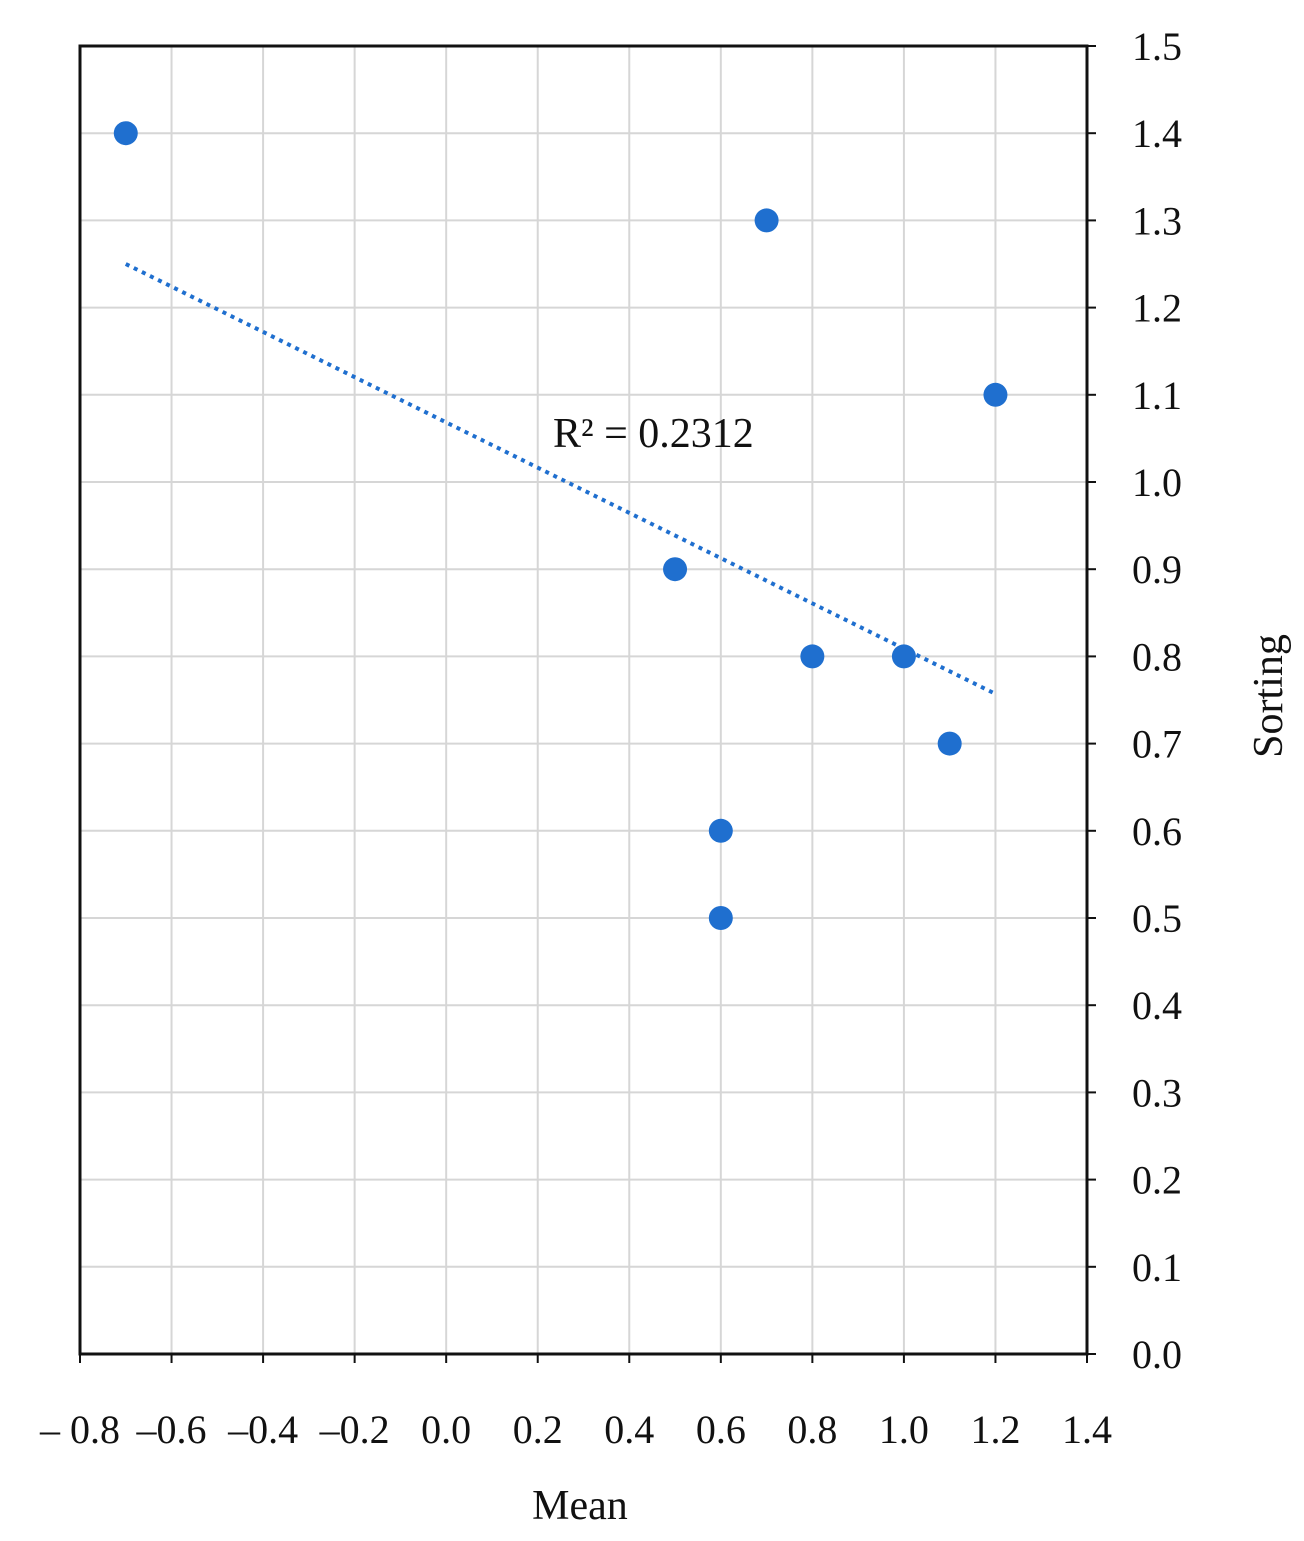 The height and width of the screenshot is (1541, 1304). I want to click on y-tick-label: 1.3, so click(1157, 220).